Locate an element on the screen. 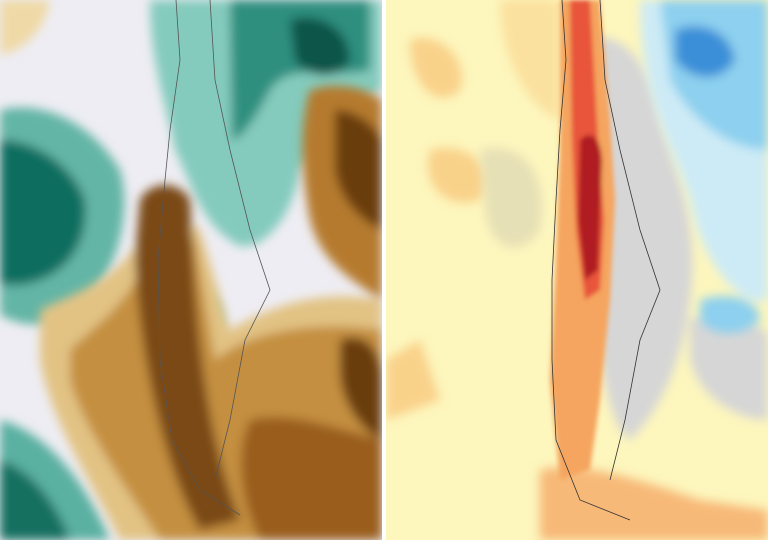 This screenshot has width=768, height=540. andes-warmth is located at coordinates (582, 240).